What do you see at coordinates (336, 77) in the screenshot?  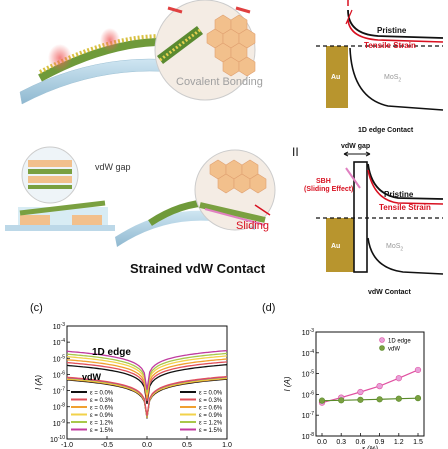 I see `band1-au: Au` at bounding box center [336, 77].